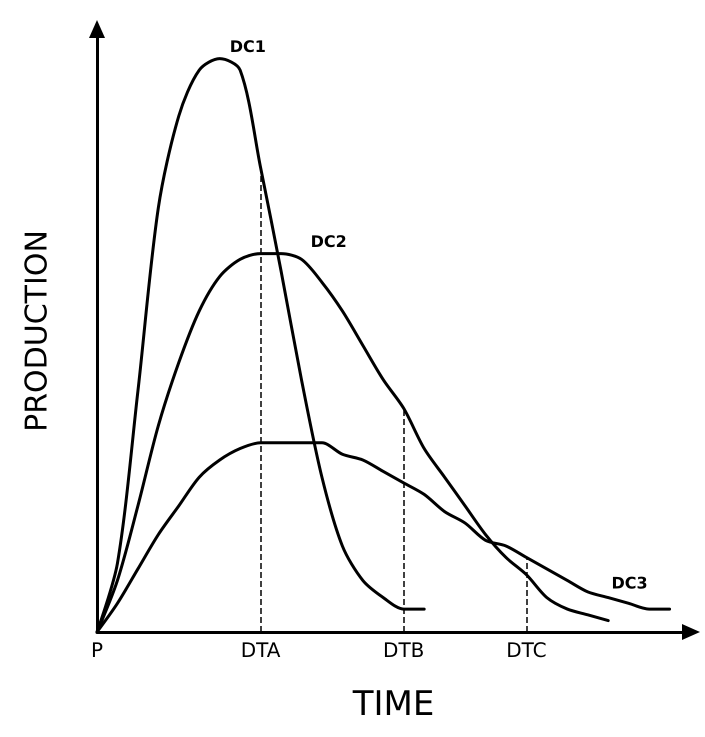 The width and height of the screenshot is (705, 737). I want to click on series-label: DC2, so click(328, 242).